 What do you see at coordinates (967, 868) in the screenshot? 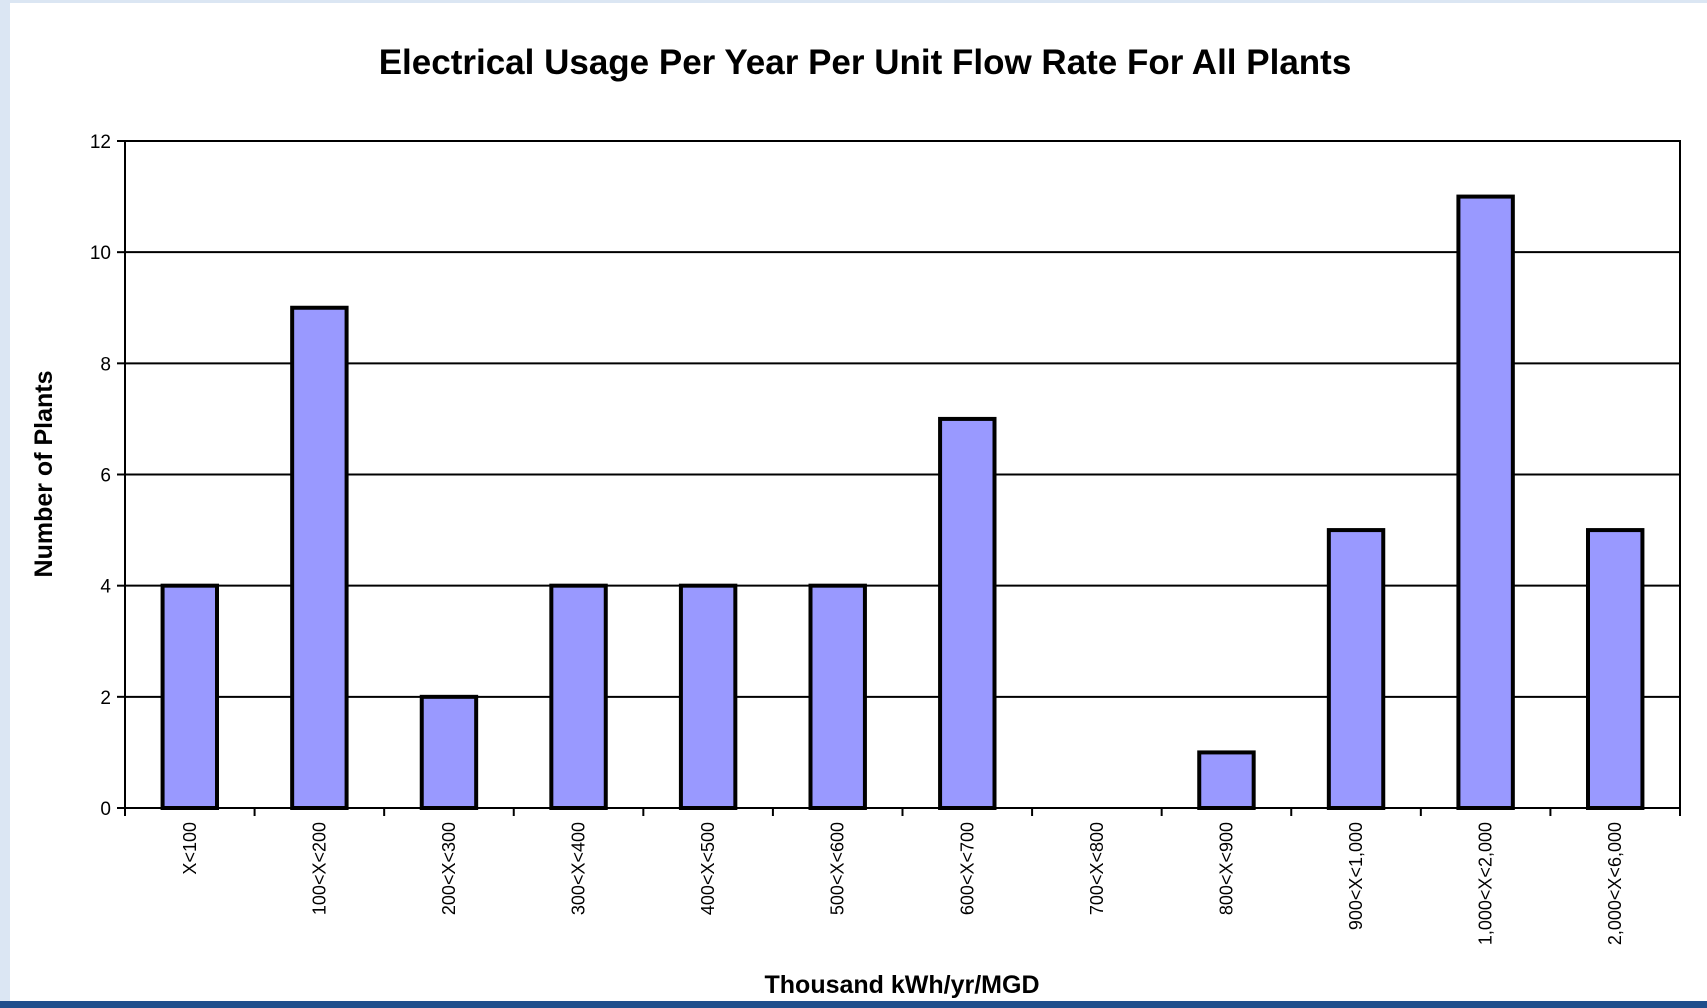
I see `x-tick-label: 600<X<700` at bounding box center [967, 868].